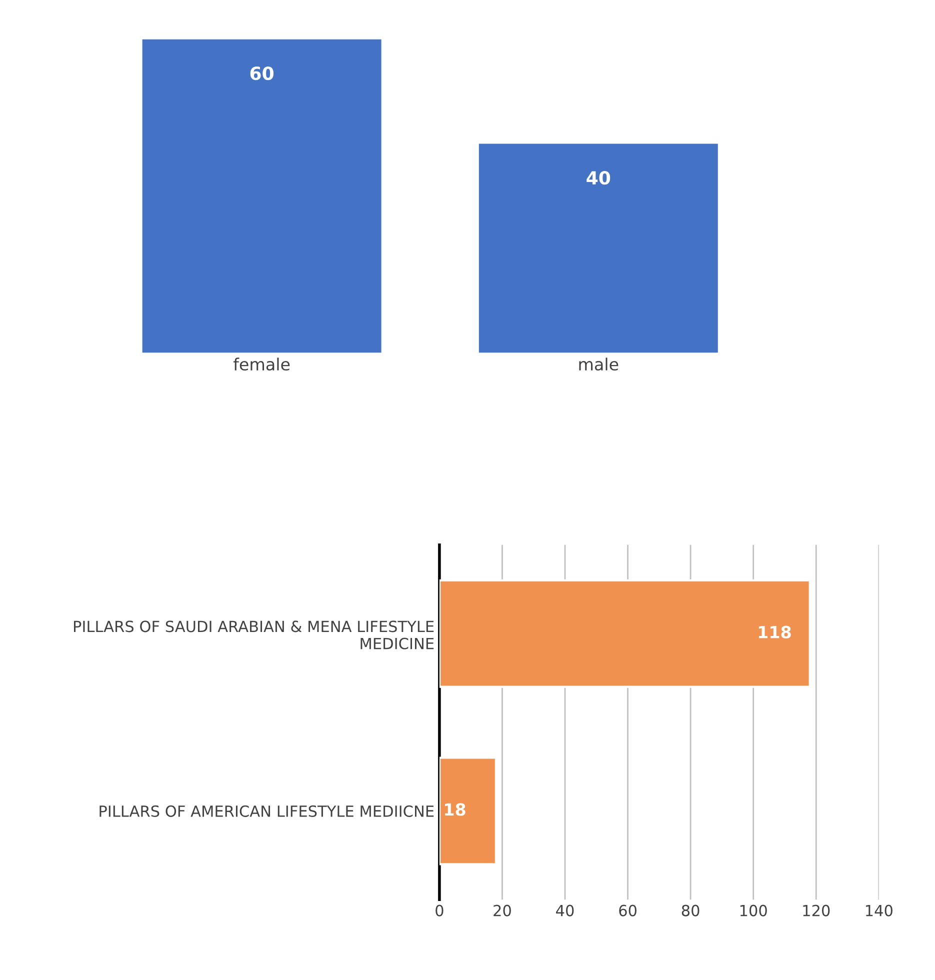 This screenshot has height=980, width=935. What do you see at coordinates (565, 910) in the screenshot?
I see `x-tick-label: 40` at bounding box center [565, 910].